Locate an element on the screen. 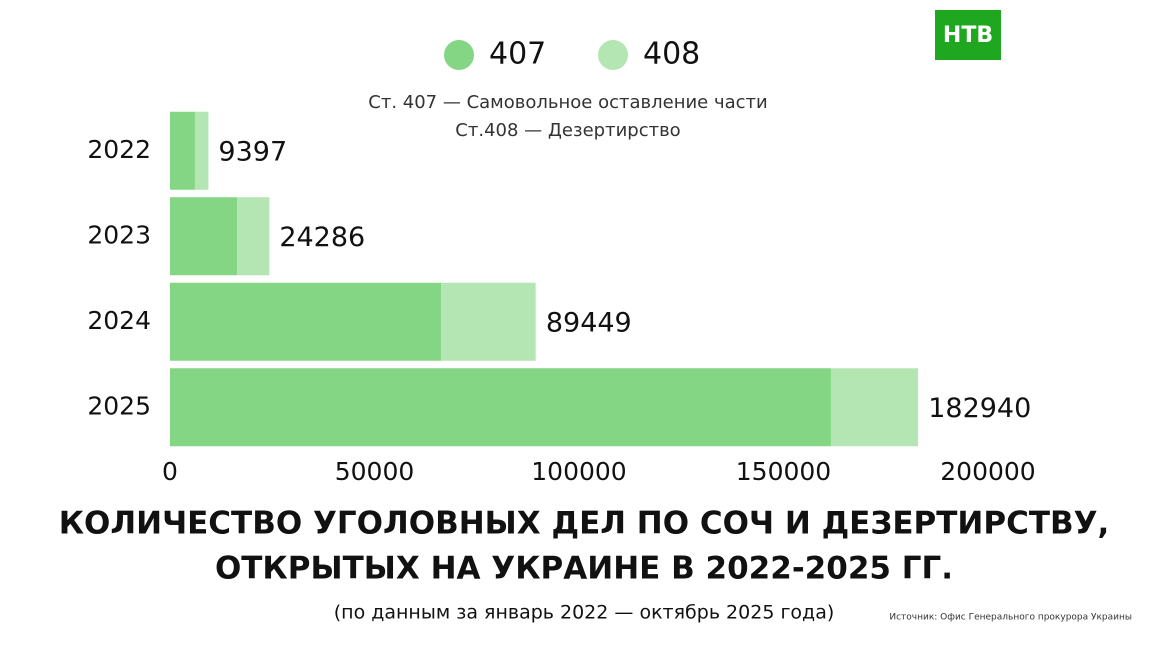 This screenshot has width=1167, height=657. note: Ст. 407 — Самовольное оставление части is located at coordinates (567, 102).